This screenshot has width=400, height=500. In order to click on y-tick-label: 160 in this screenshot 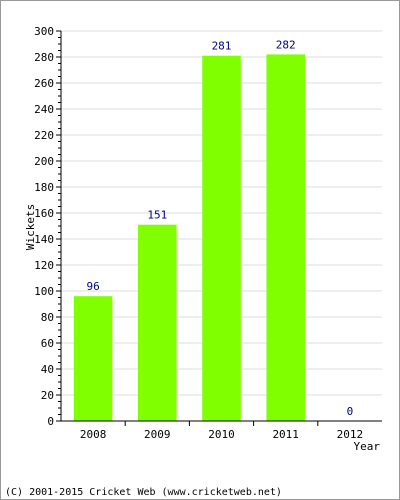, I will do `click(44, 213)`.